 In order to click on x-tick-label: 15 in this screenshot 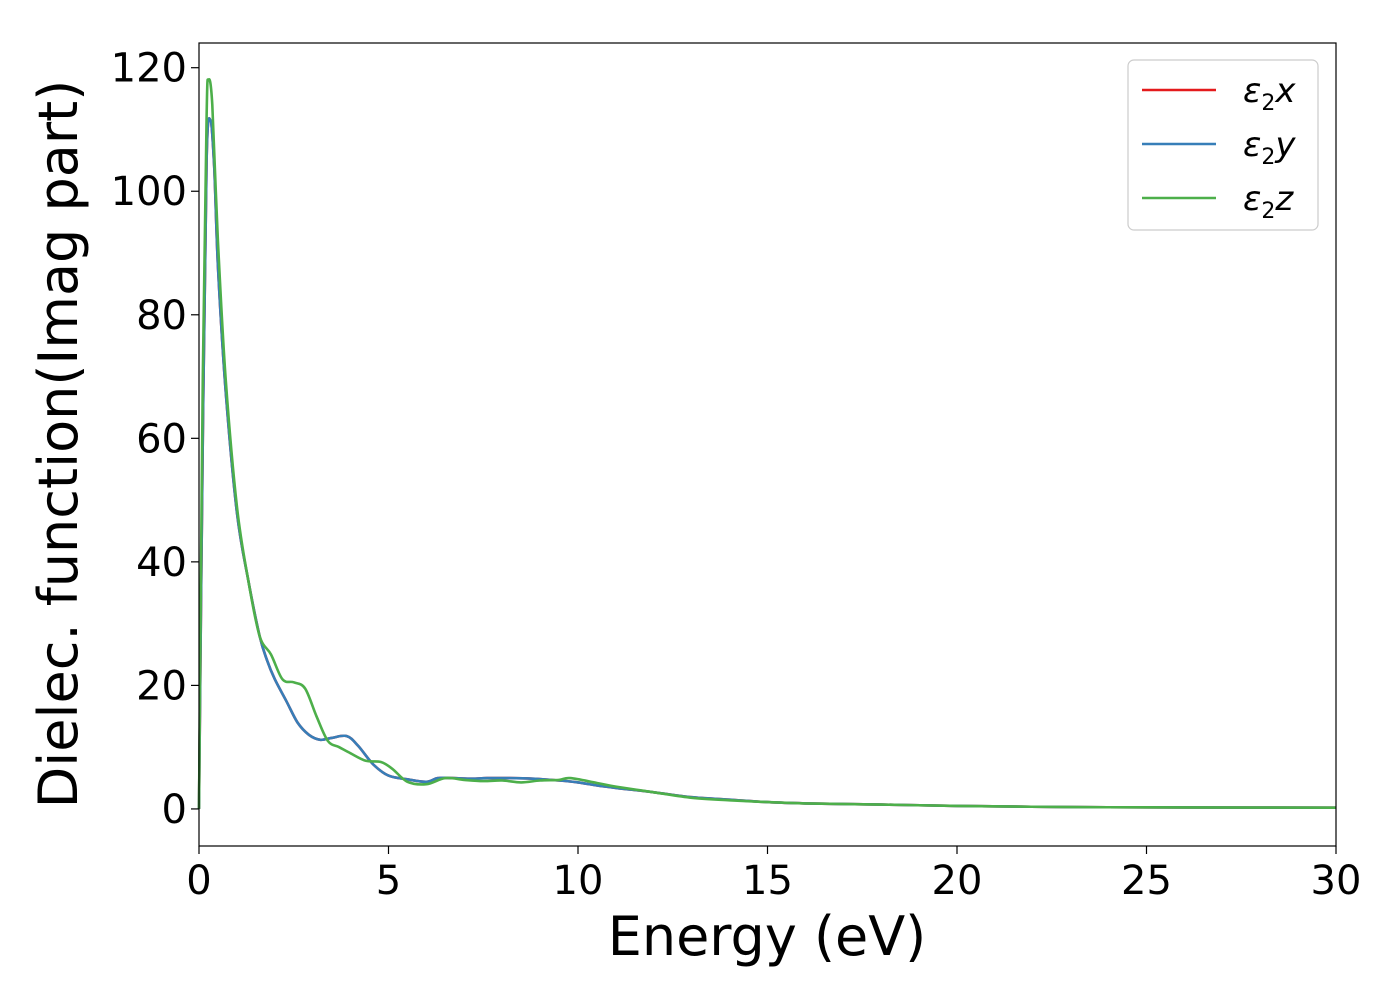, I will do `click(767, 881)`.